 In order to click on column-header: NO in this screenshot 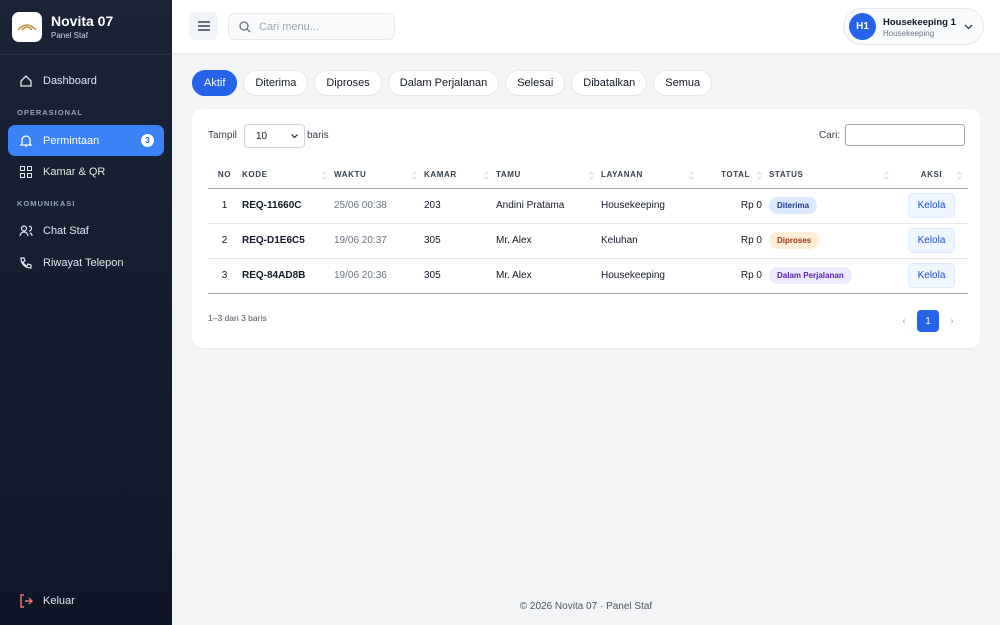, I will do `click(224, 175)`.